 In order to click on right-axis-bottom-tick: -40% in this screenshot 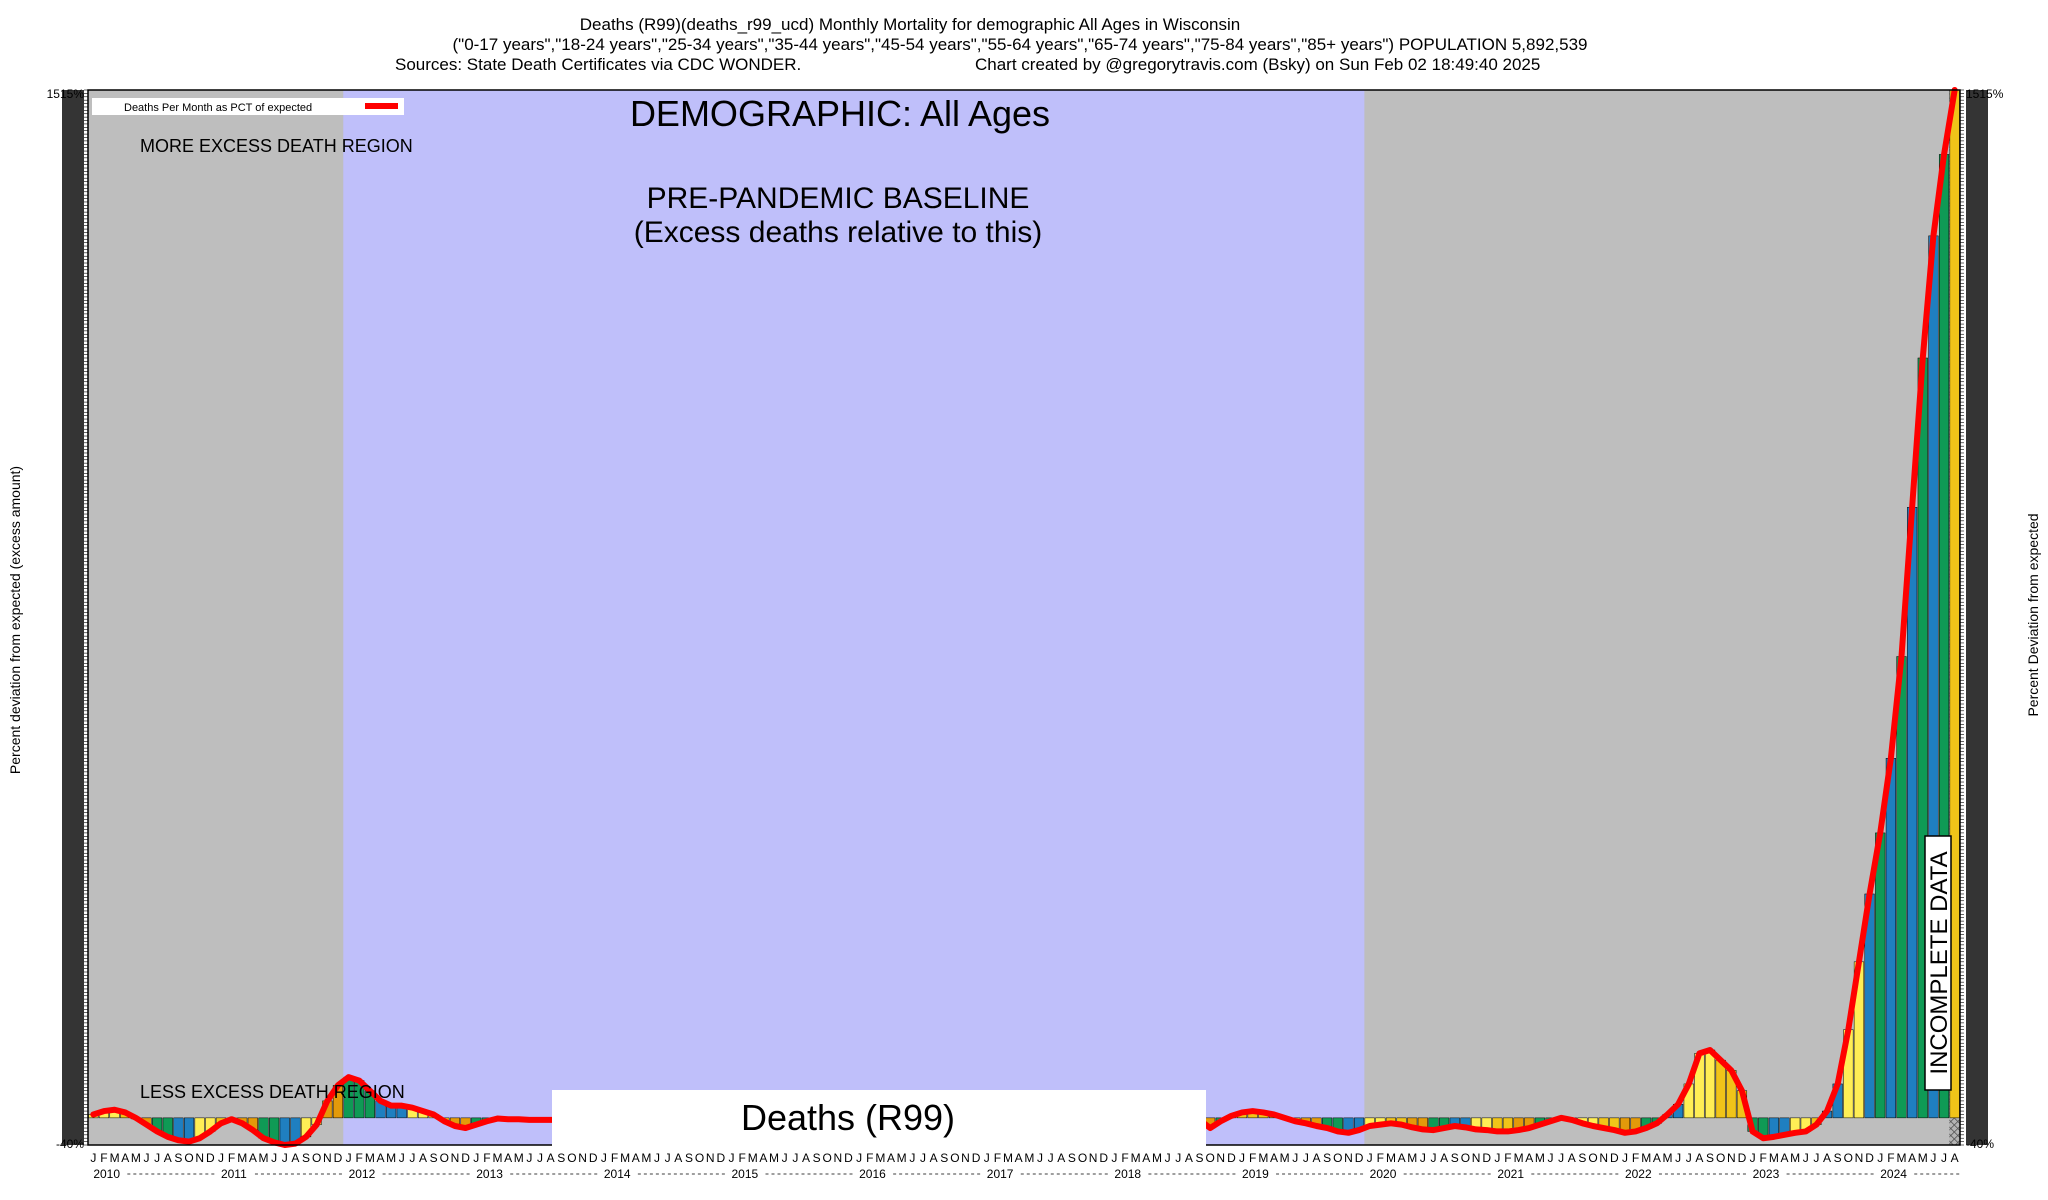, I will do `click(1980, 1144)`.